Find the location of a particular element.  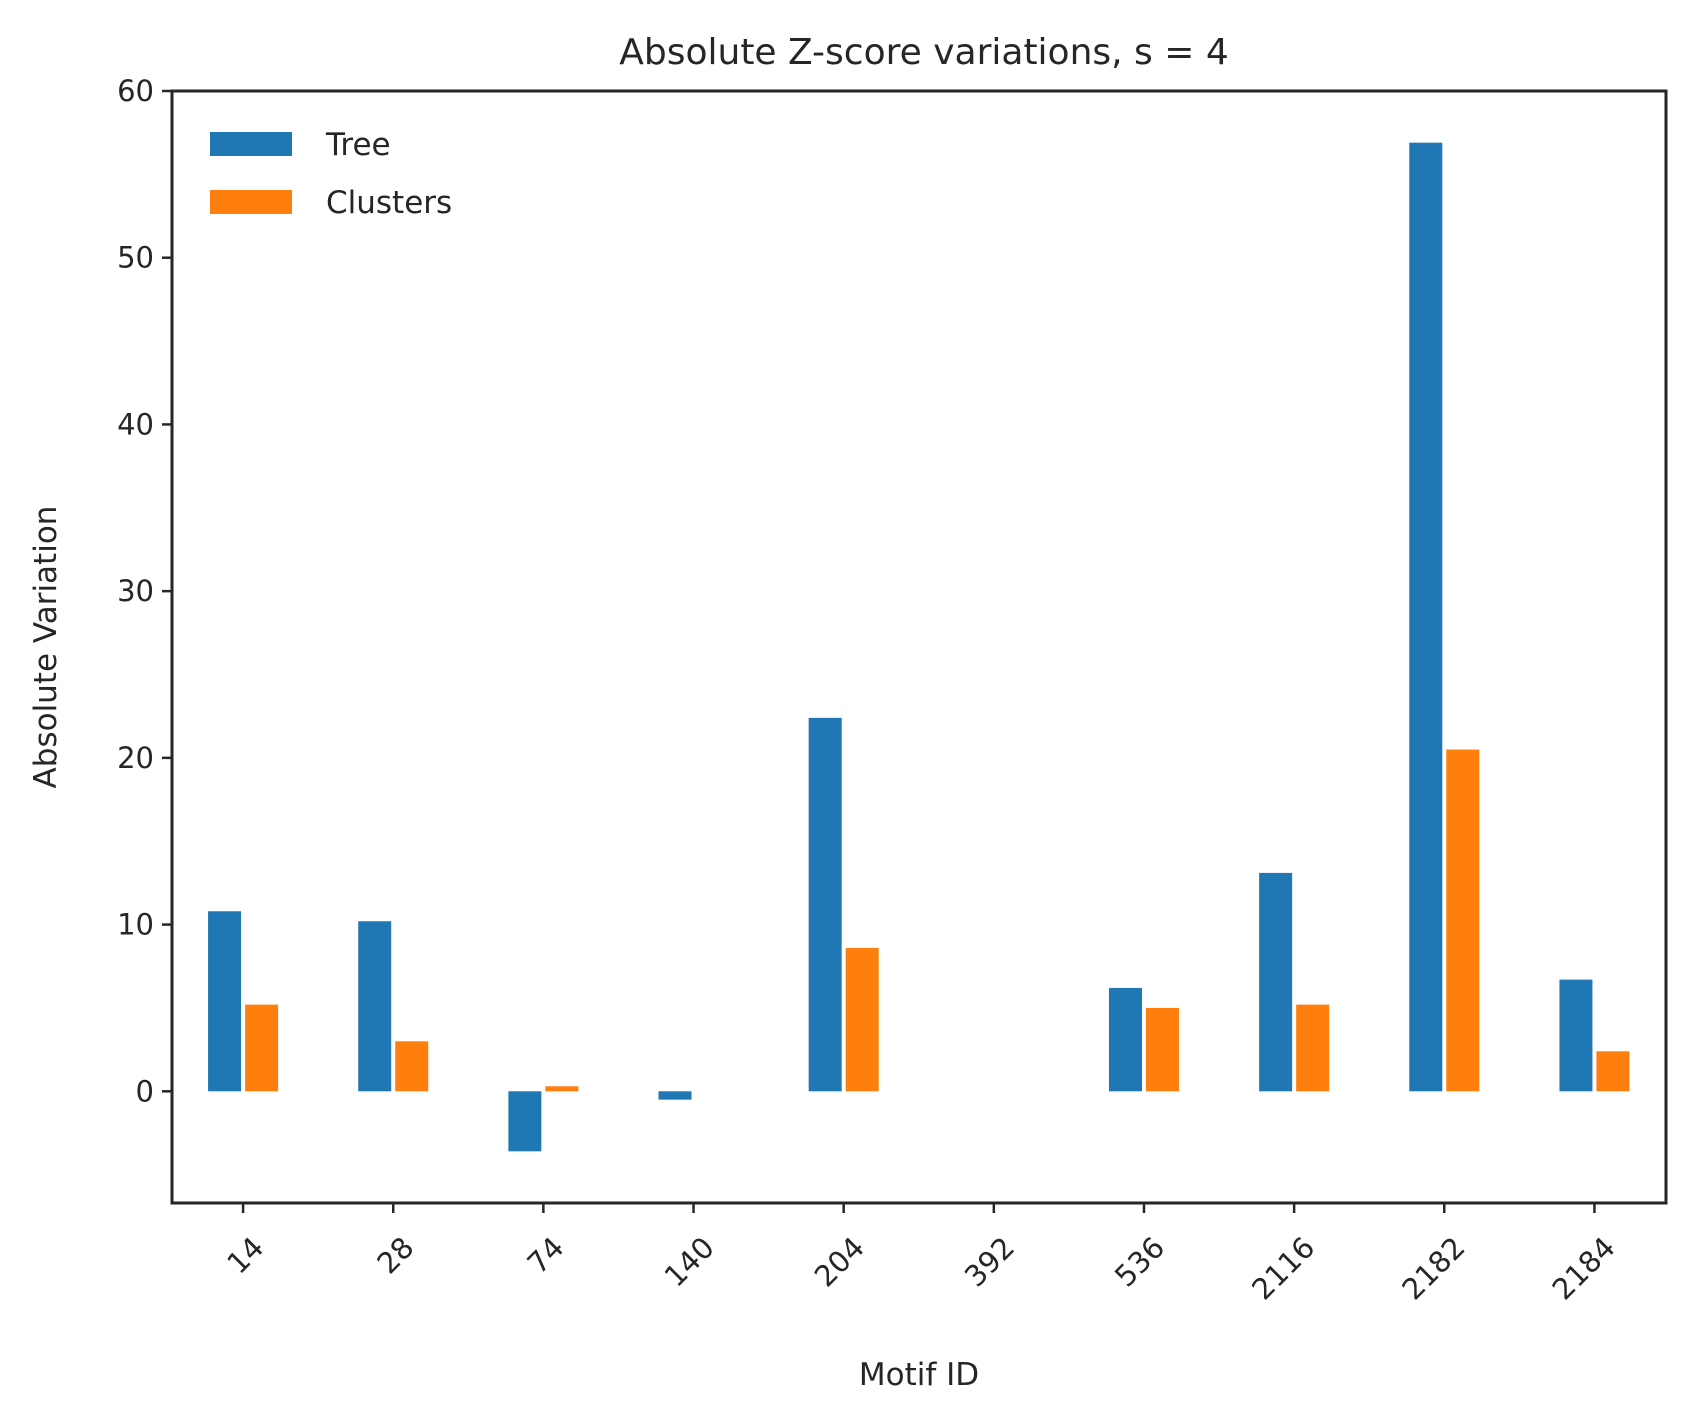

x-tick-label-392: 392 is located at coordinates (989, 1261).